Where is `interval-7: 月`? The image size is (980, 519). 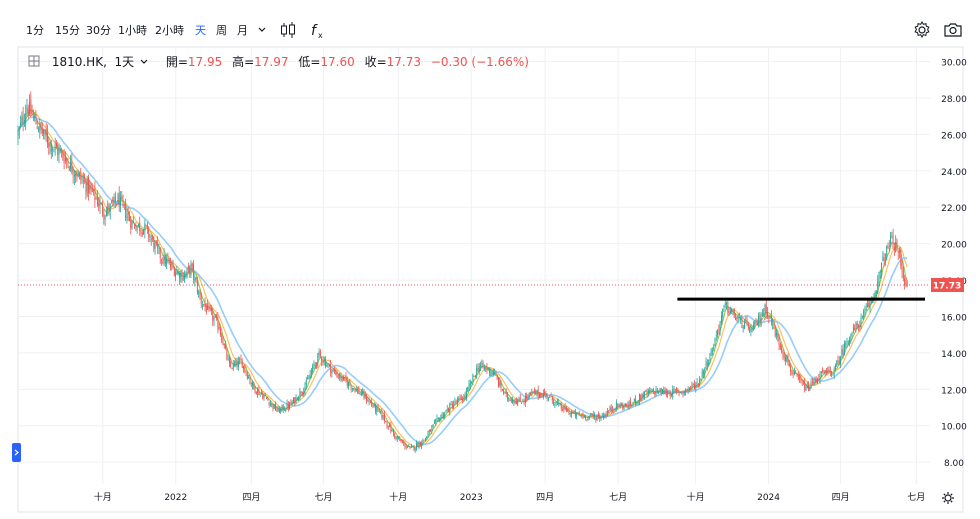 interval-7: 月 is located at coordinates (242, 30).